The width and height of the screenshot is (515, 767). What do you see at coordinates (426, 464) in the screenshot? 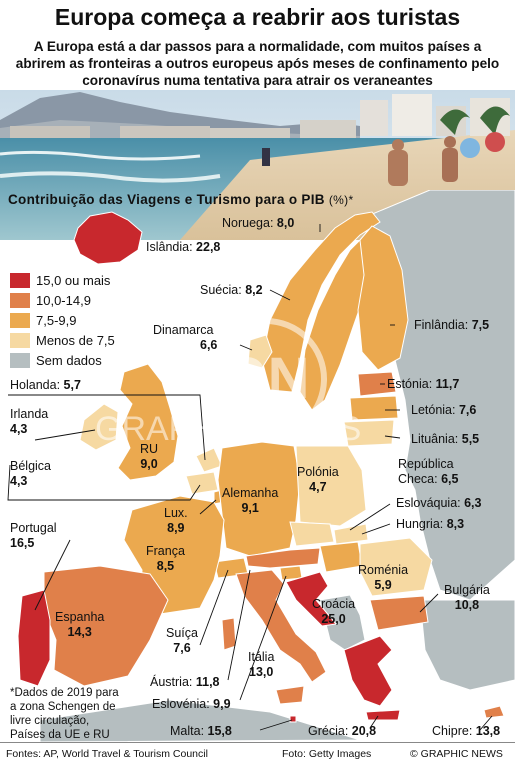
I see `country-name: República` at bounding box center [426, 464].